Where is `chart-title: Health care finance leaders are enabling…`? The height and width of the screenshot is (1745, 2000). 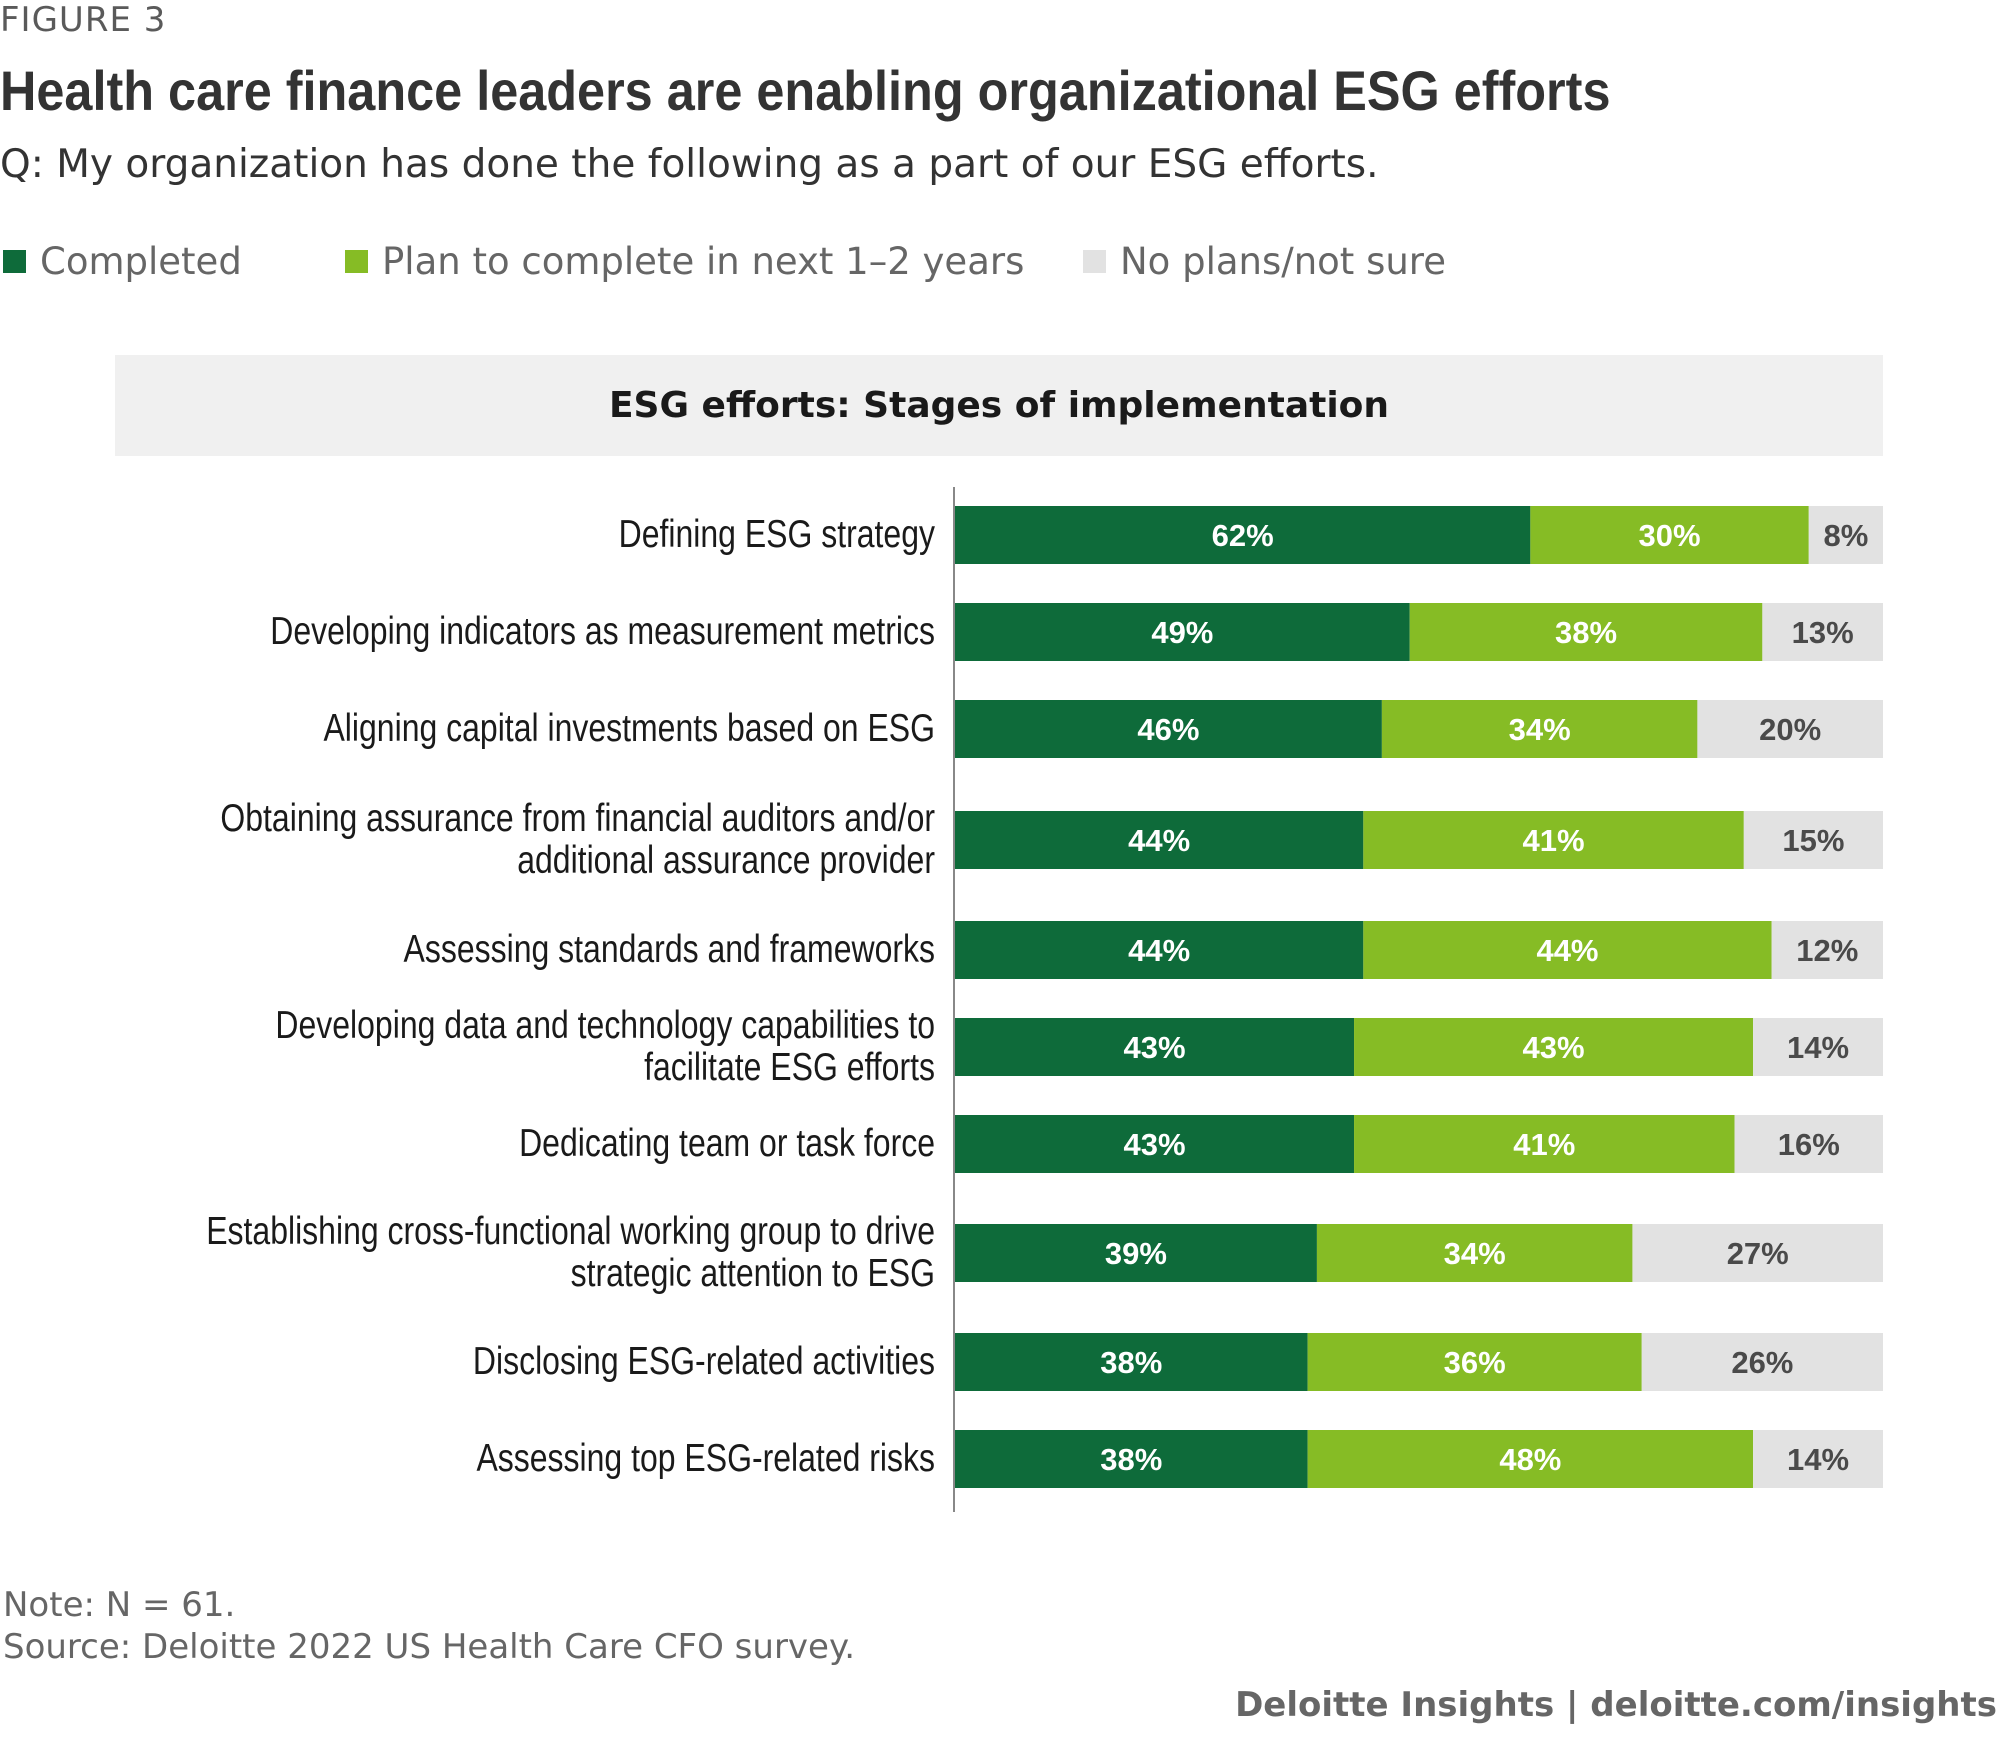 chart-title: Health care finance leaders are enabling… is located at coordinates (805, 90).